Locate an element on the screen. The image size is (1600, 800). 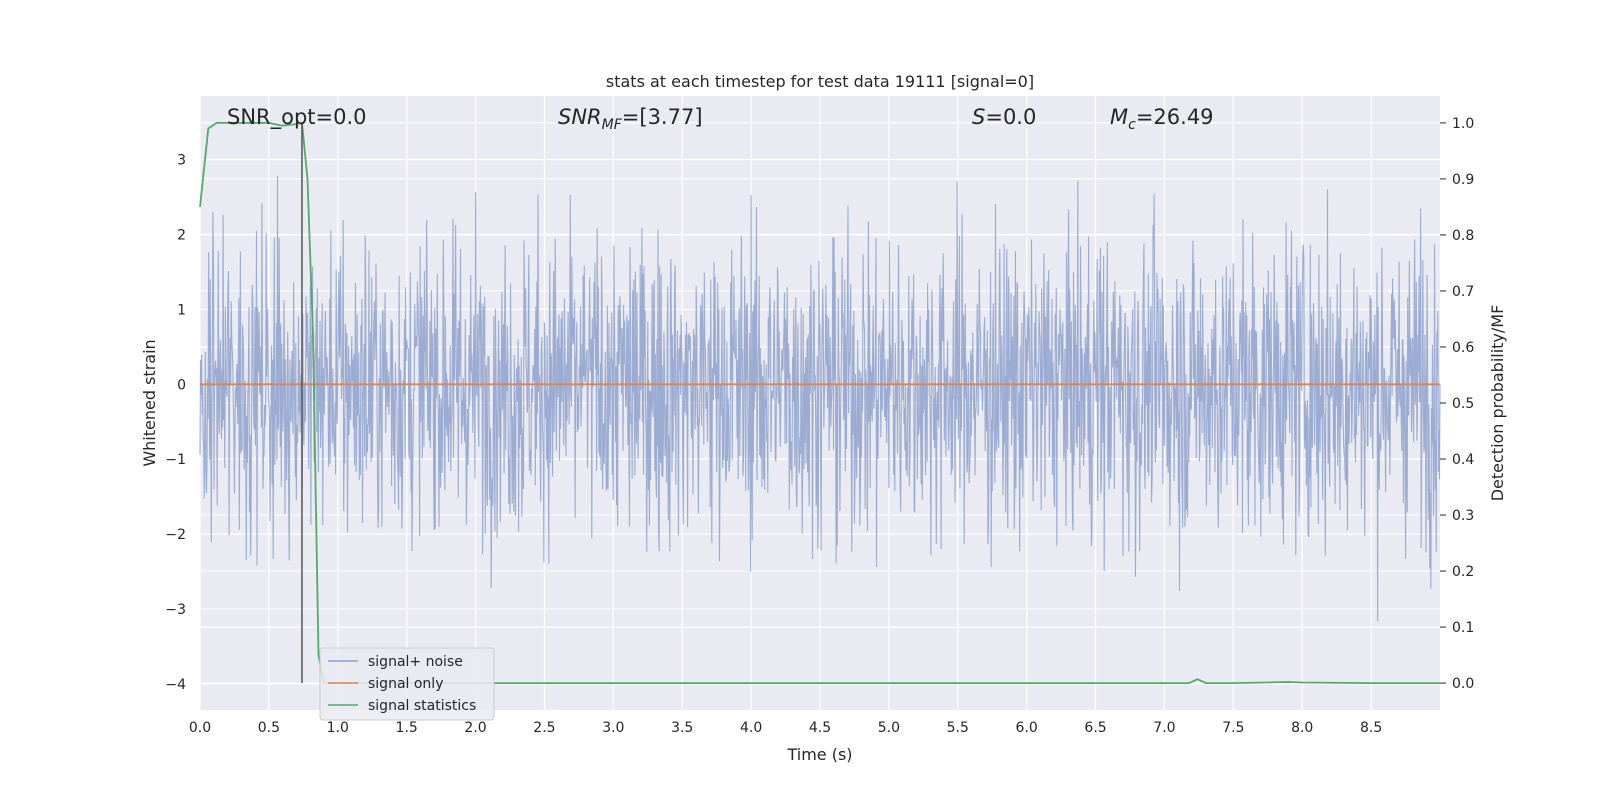
y-tick-label: 3 is located at coordinates (181, 161).